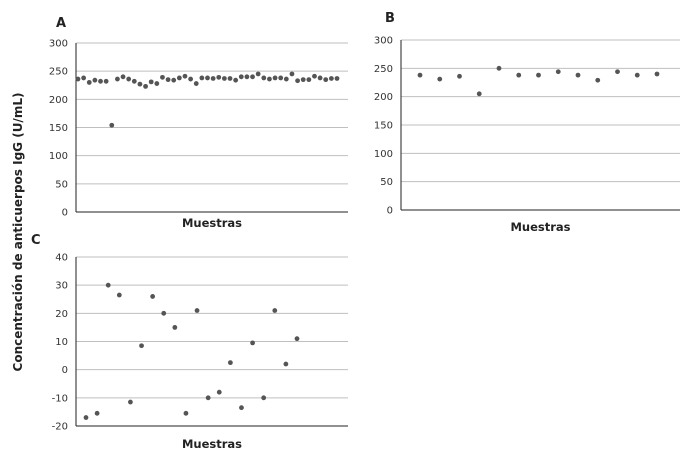 This screenshot has width=692, height=460. Describe the element at coordinates (61, 342) in the screenshot. I see `y-tick-label: 10` at that location.